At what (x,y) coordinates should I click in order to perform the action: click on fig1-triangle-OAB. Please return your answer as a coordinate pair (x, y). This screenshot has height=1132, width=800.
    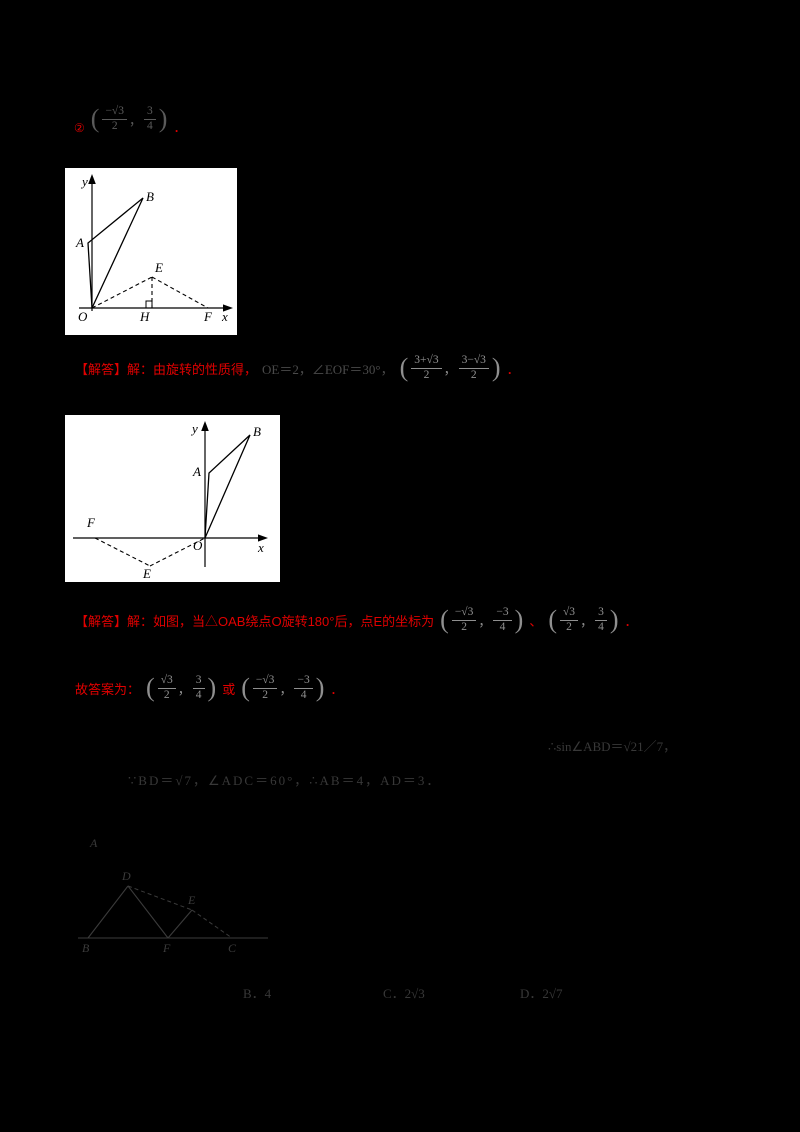
    Looking at the image, I should click on (115, 253).